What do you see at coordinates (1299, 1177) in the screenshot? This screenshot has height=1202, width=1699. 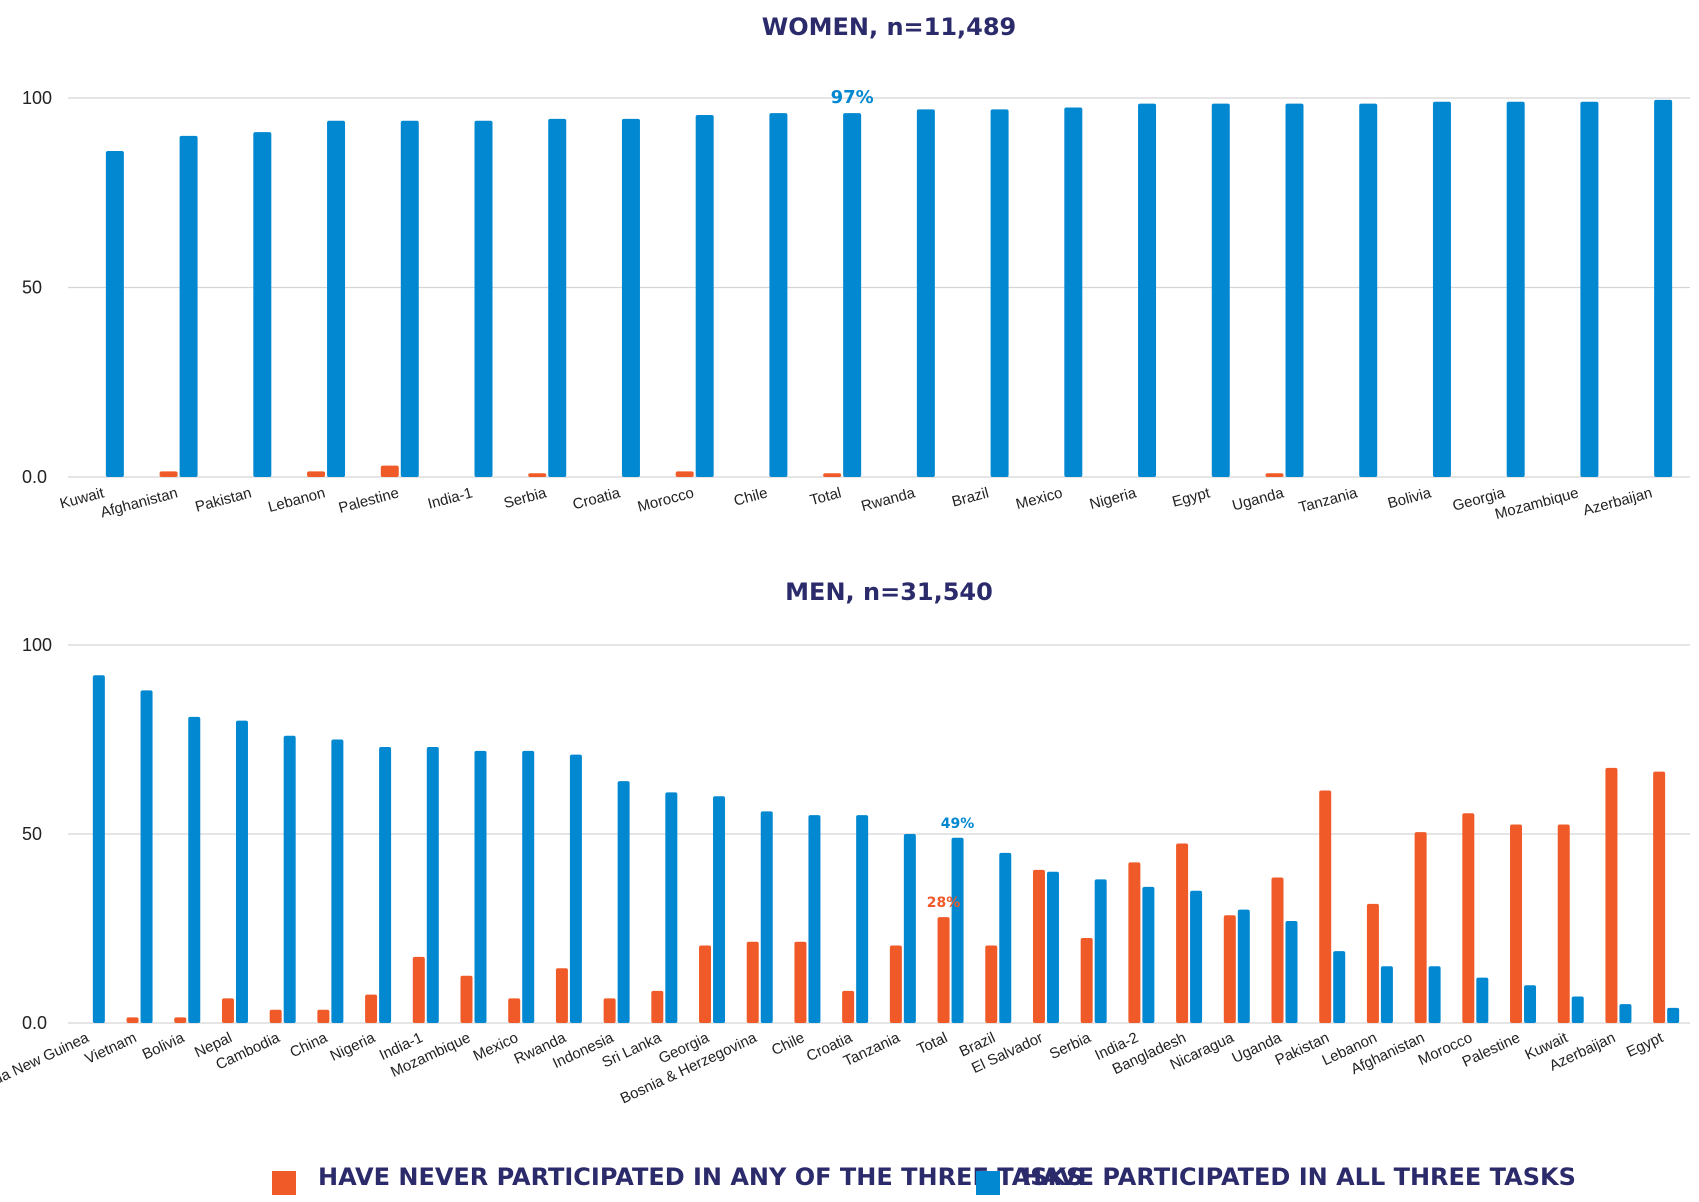 I see `legend-label-all: HAVE PARTICIPATED IN ALL THREE TASKS` at bounding box center [1299, 1177].